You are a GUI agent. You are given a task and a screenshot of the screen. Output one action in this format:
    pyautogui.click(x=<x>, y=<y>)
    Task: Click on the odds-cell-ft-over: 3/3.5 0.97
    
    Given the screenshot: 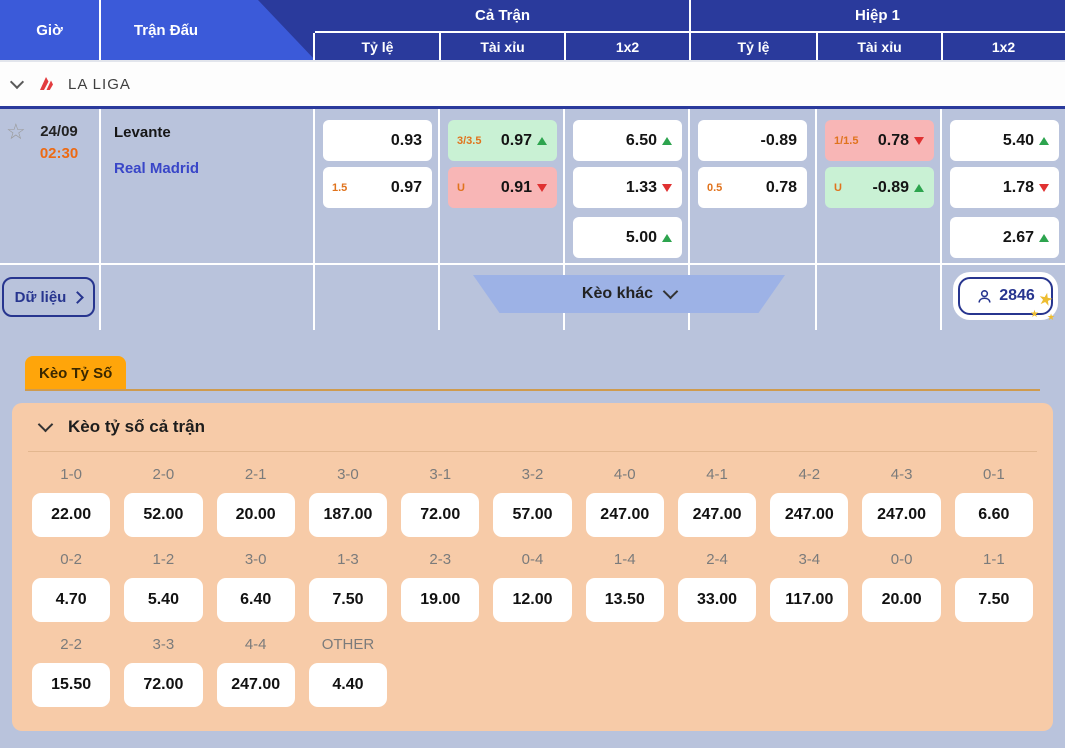 What is the action you would take?
    pyautogui.click(x=502, y=140)
    